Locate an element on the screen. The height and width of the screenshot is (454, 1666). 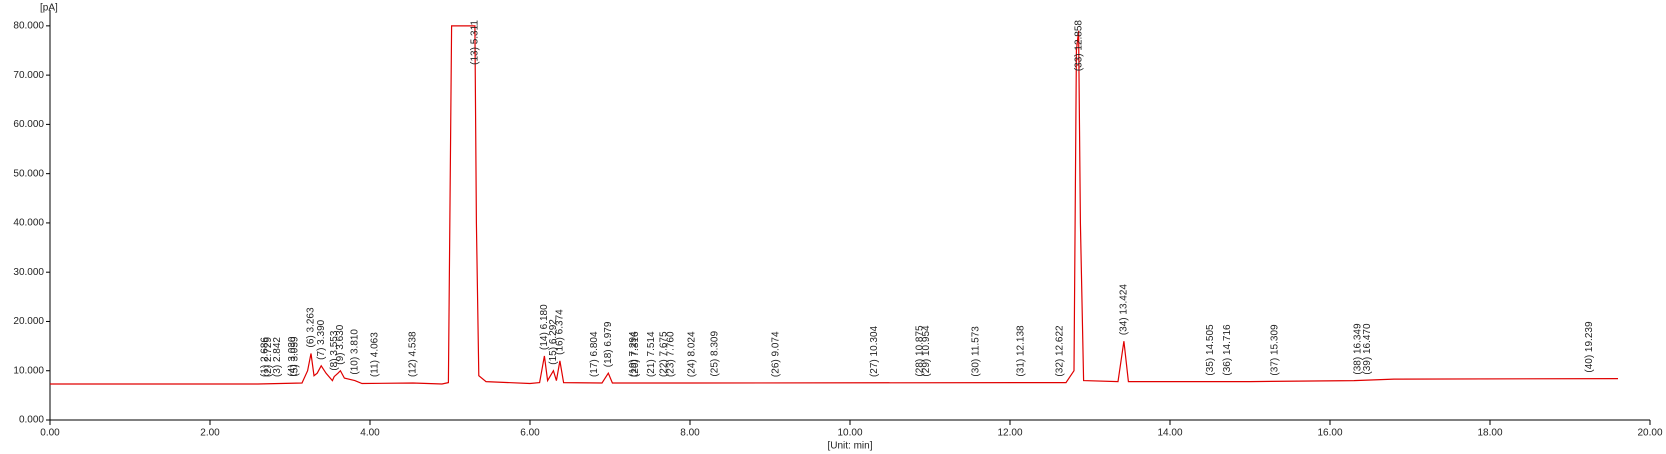
peak-label: (3) 2.842 is located at coordinates (277, 357).